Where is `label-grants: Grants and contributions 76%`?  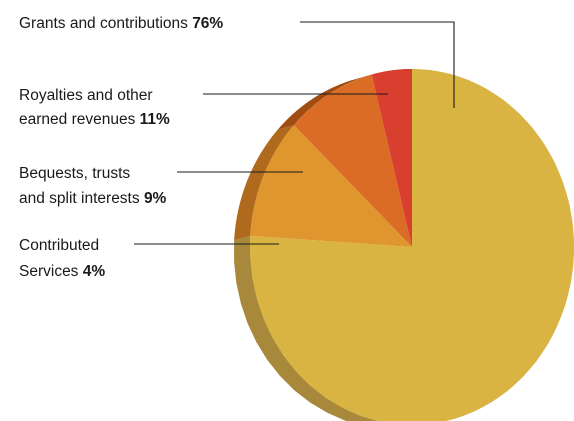 label-grants: Grants and contributions 76% is located at coordinates (121, 23).